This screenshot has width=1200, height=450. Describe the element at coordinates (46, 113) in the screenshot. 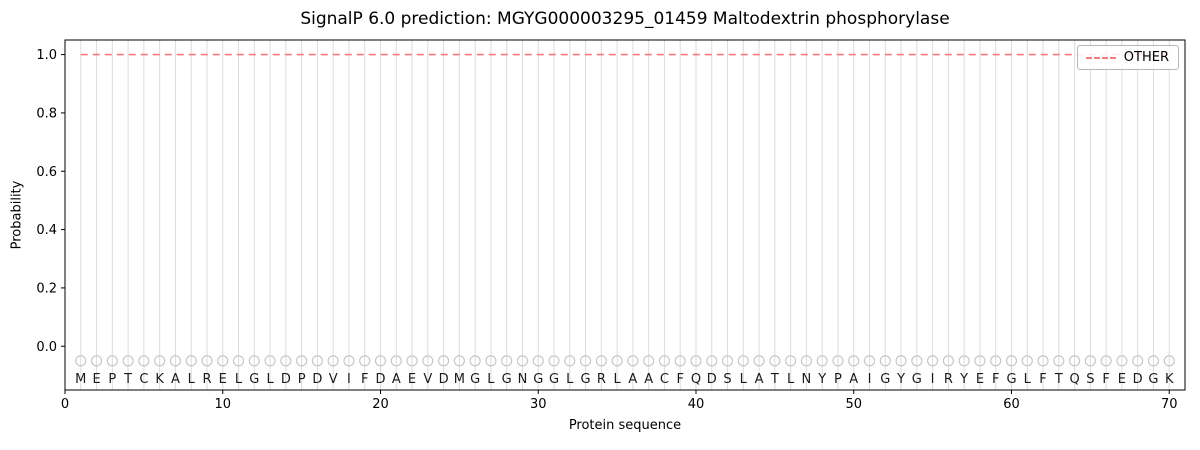

I see `y-tick-label: 0.8` at that location.